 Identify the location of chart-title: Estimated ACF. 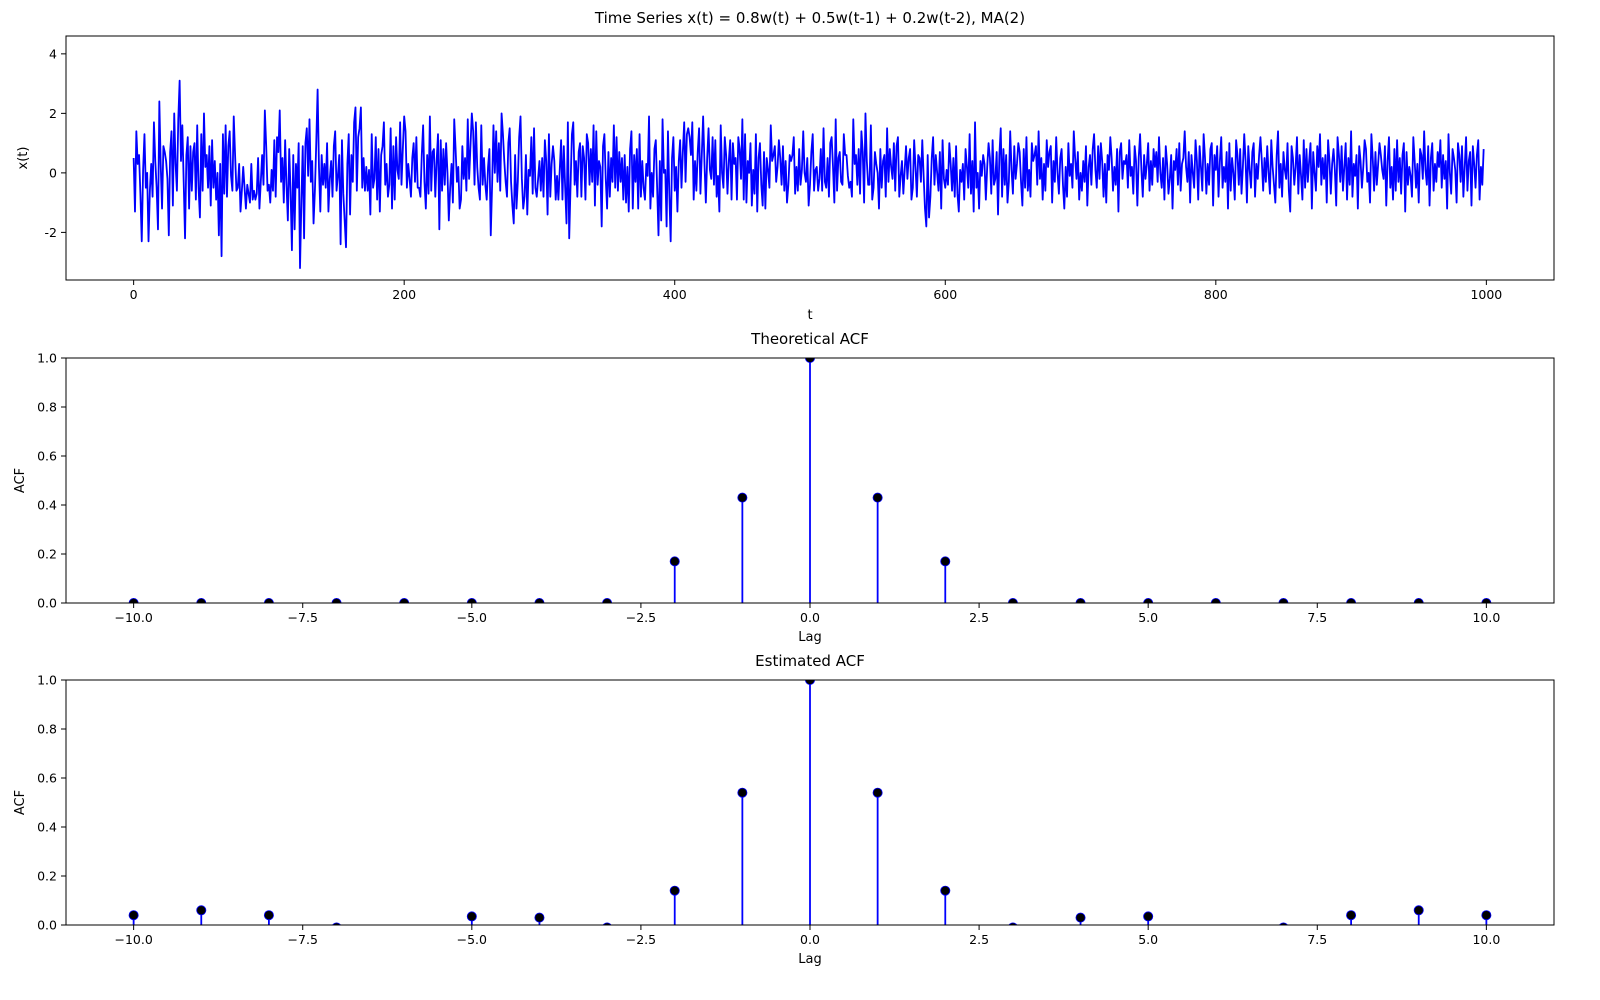
(810, 661).